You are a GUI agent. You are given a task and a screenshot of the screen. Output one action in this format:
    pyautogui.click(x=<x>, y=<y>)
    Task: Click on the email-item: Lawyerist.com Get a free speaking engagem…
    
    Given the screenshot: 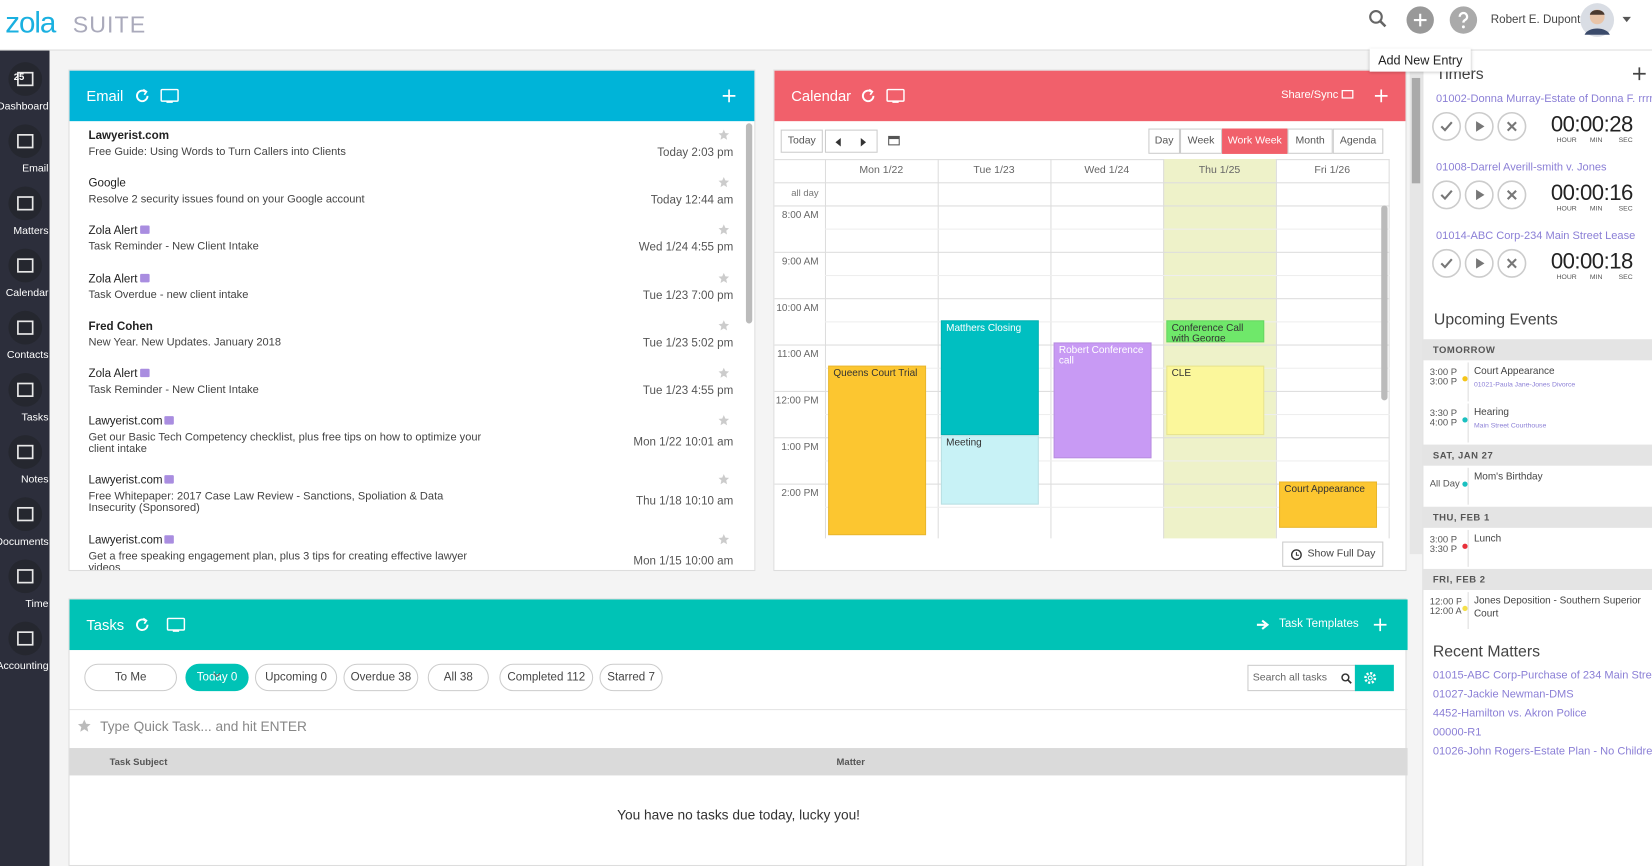 What is the action you would take?
    pyautogui.click(x=407, y=552)
    